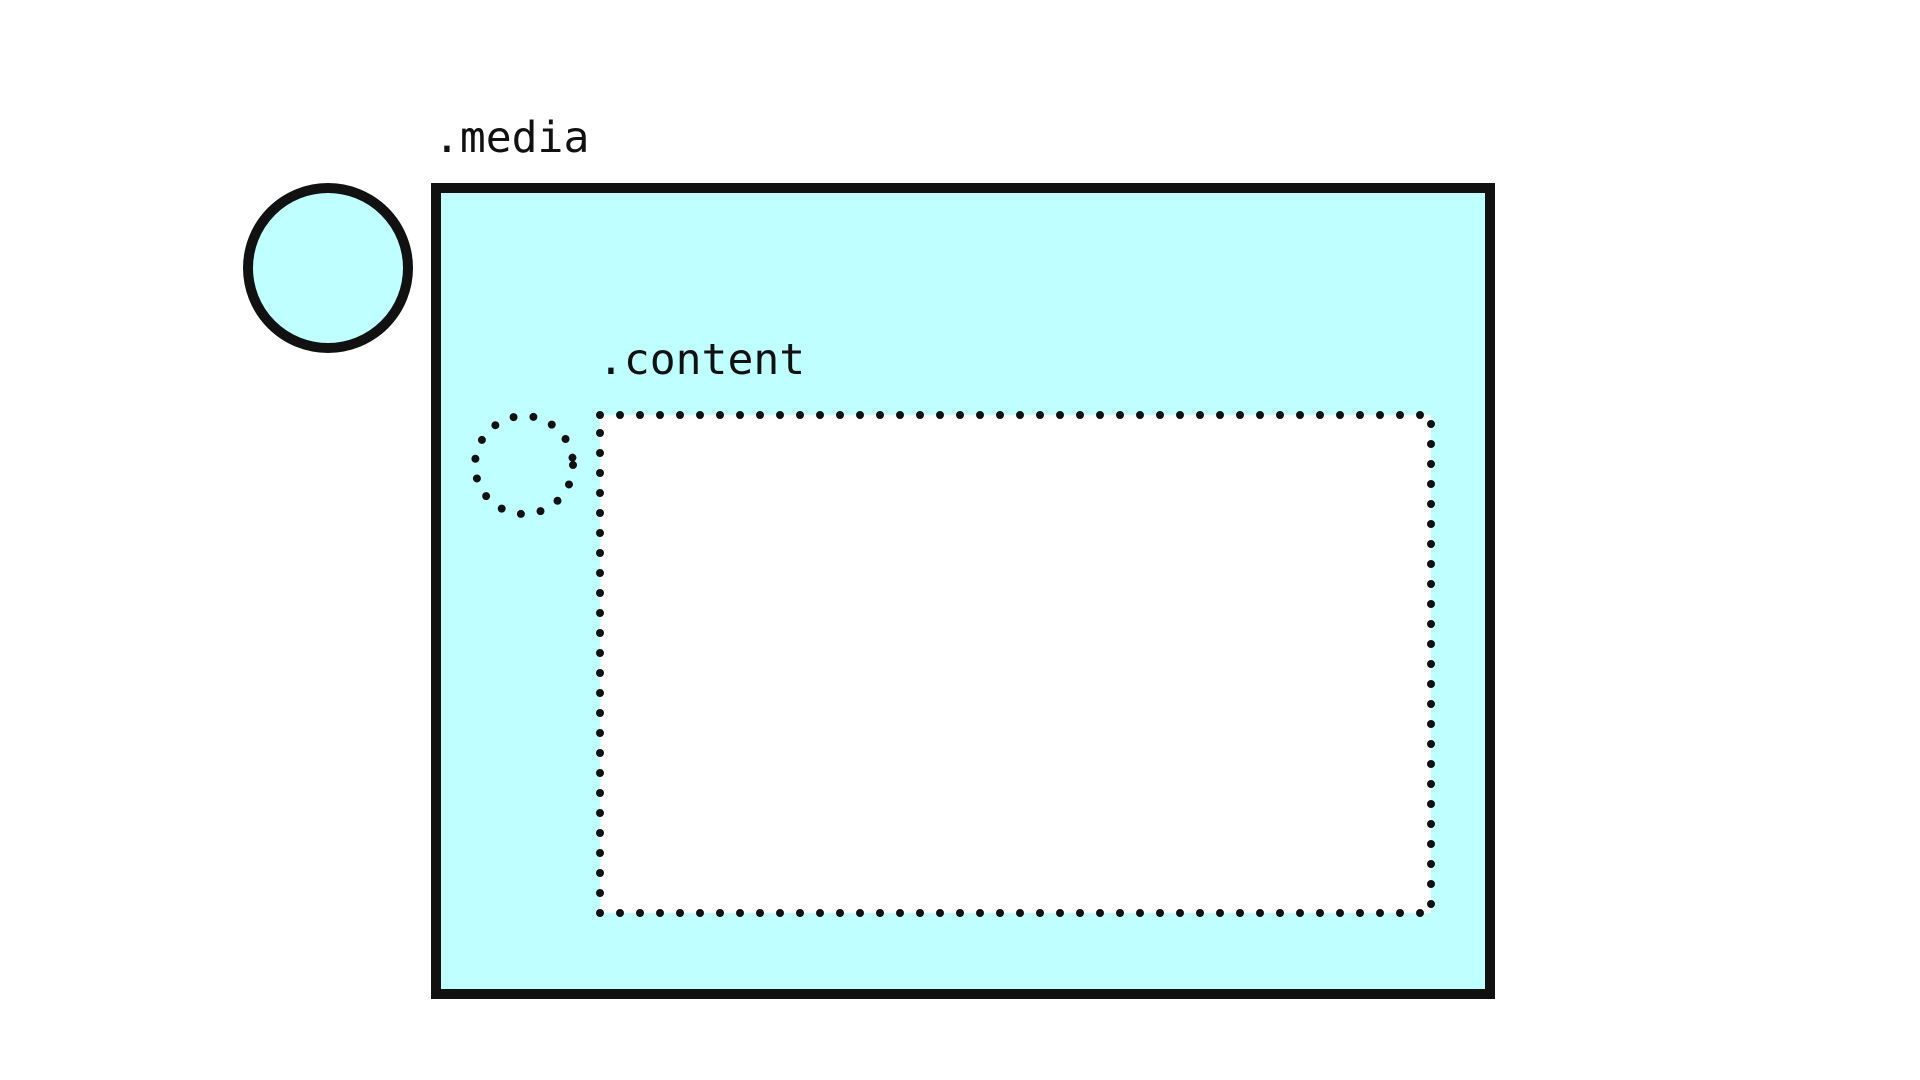 The height and width of the screenshot is (1080, 1920). I want to click on outer-avatar-circle, so click(328, 268).